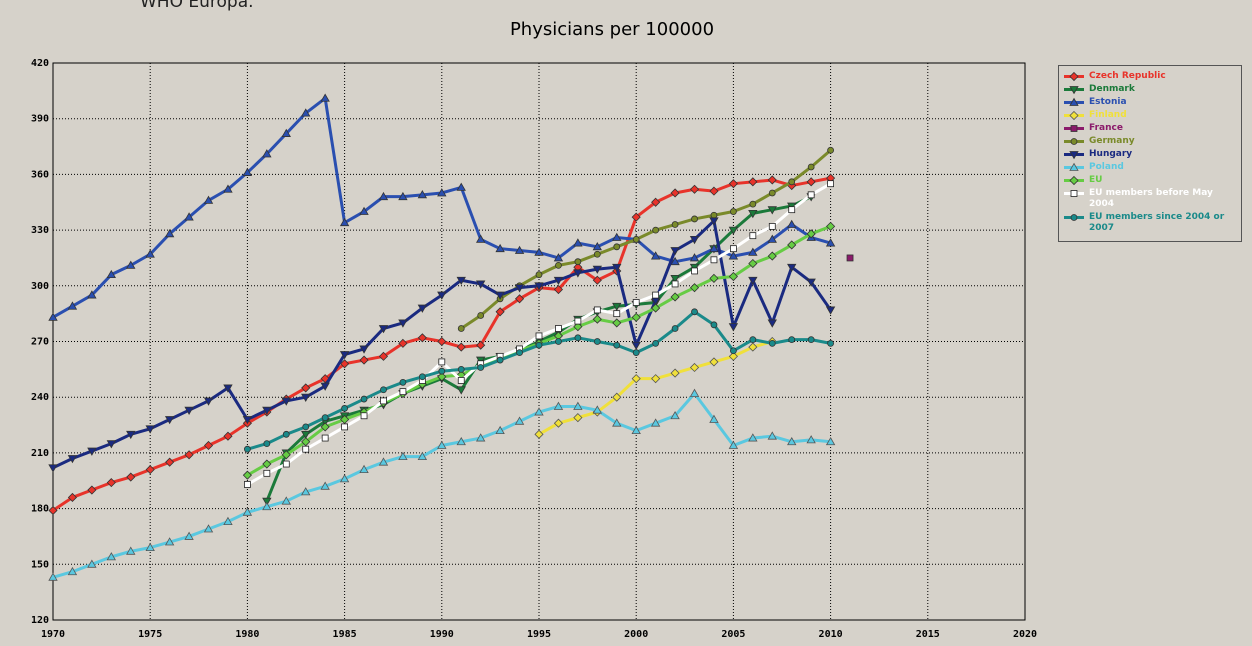  What do you see at coordinates (1112, 89) in the screenshot?
I see `legend-label: Denmark` at bounding box center [1112, 89].